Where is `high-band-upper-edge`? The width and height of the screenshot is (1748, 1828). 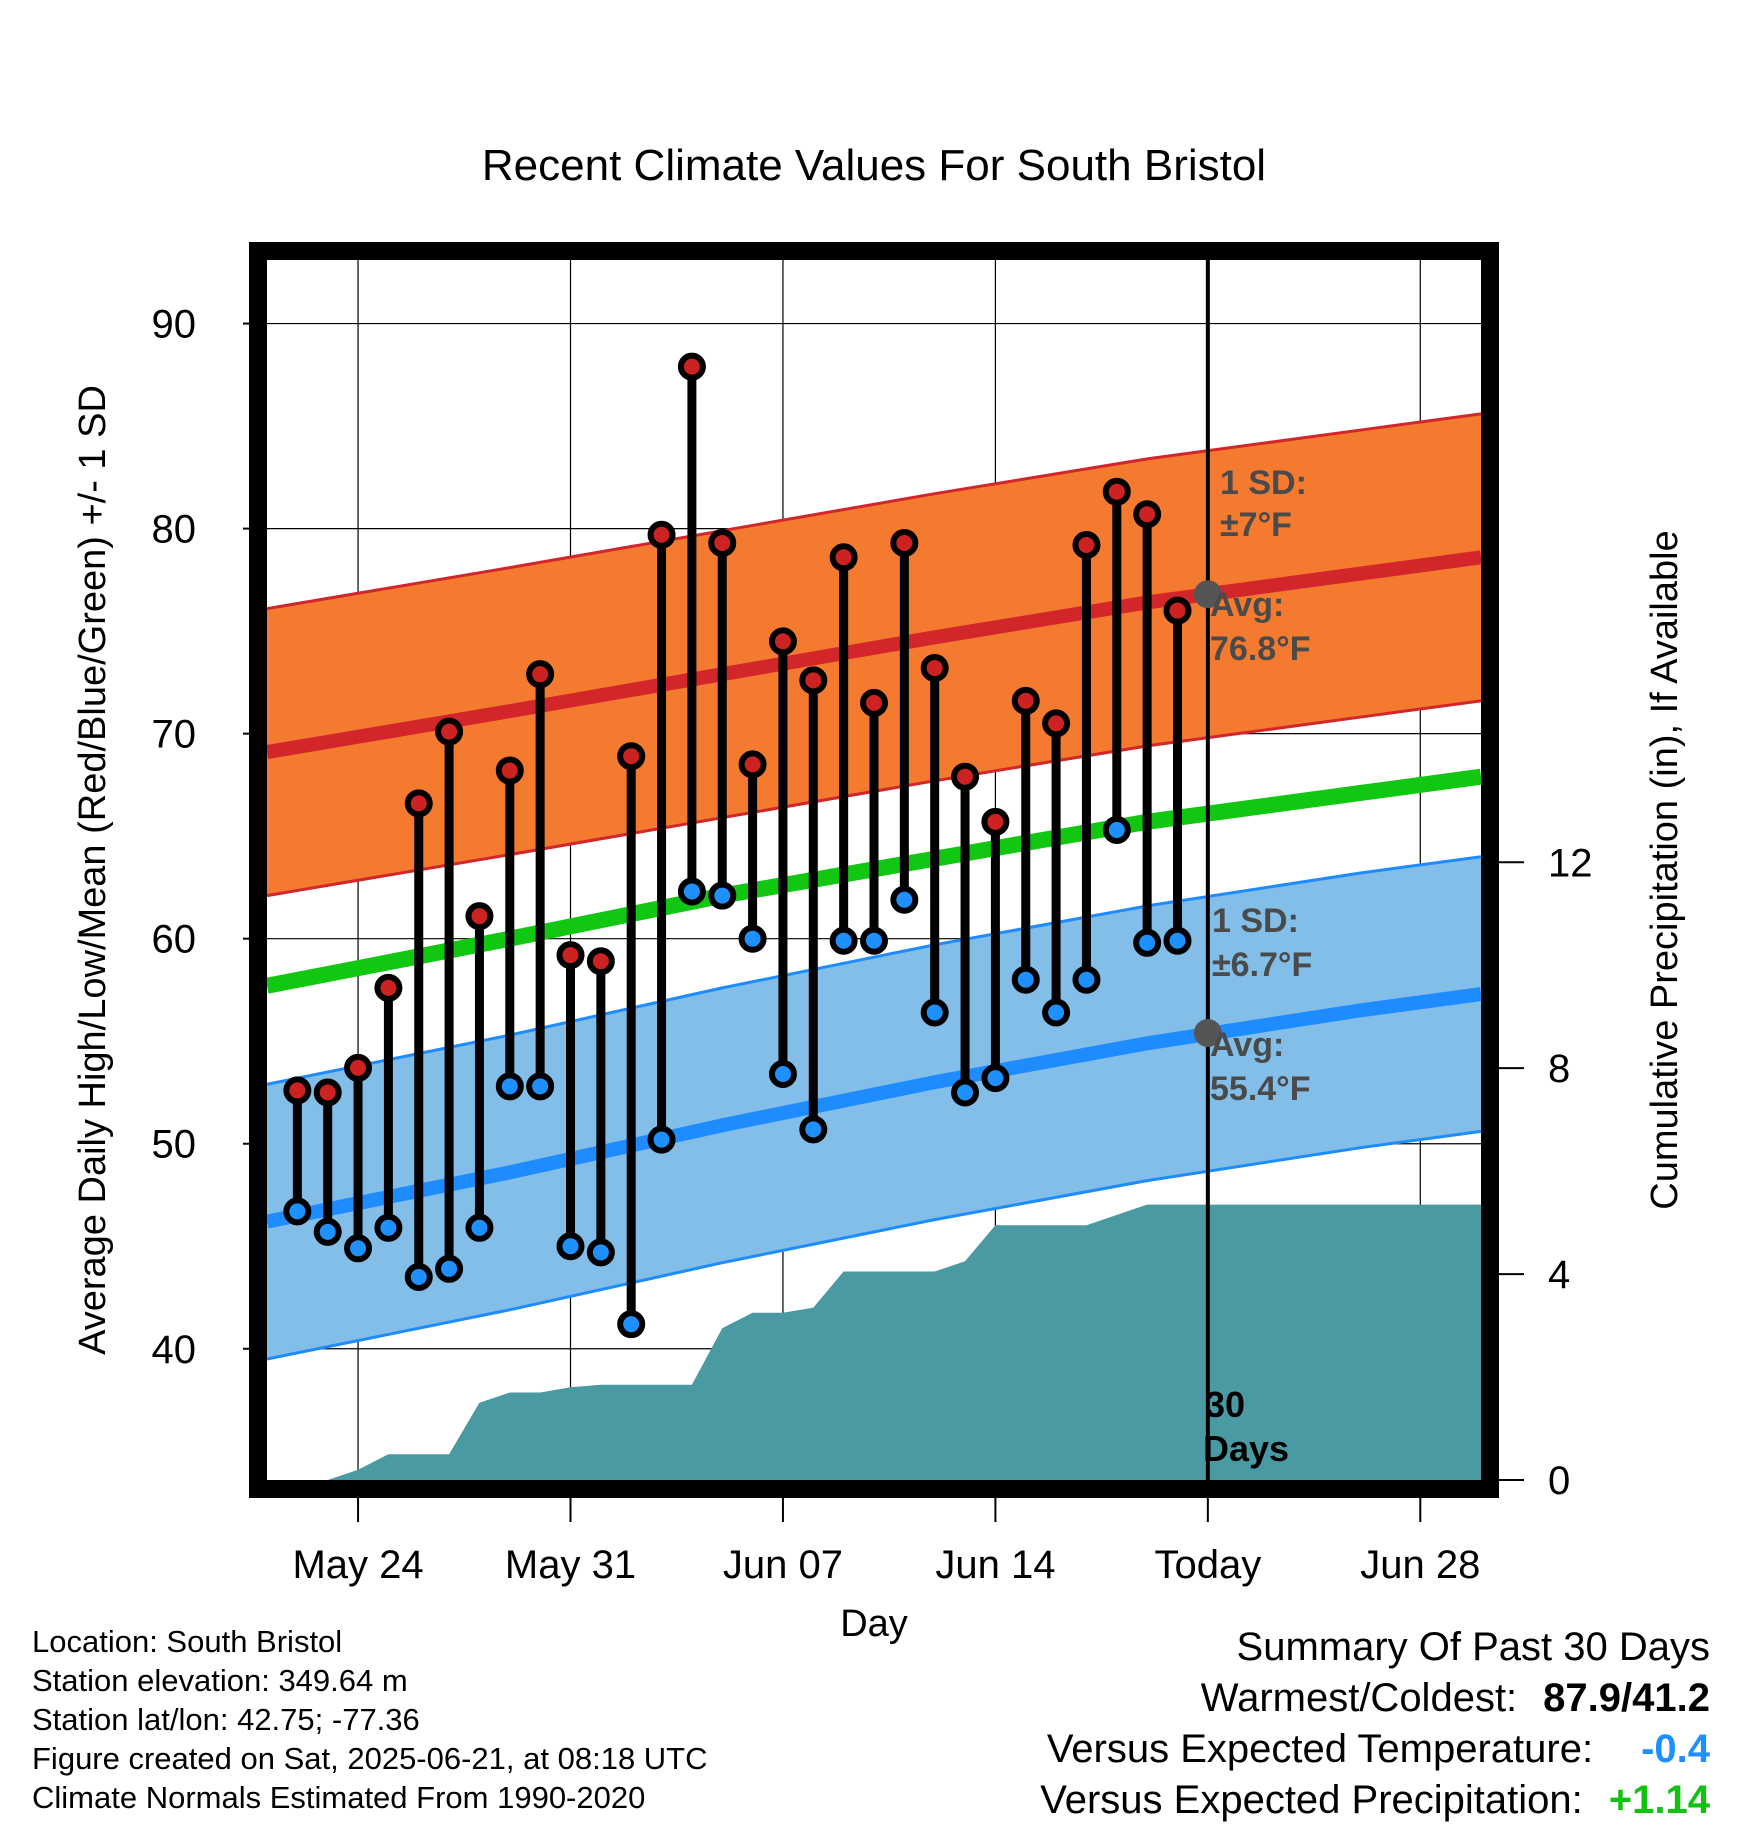
high-band-upper-edge is located at coordinates (874, 511).